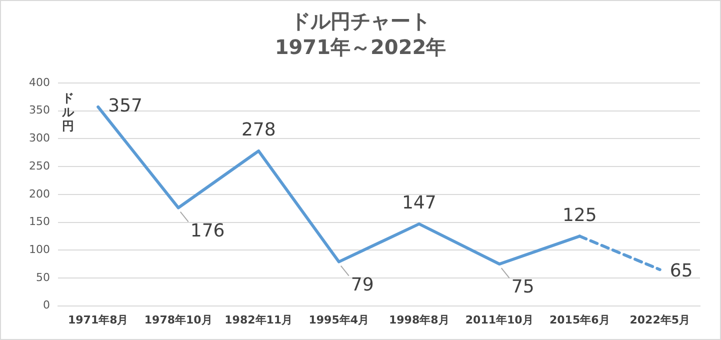 The image size is (721, 340). What do you see at coordinates (360, 47) in the screenshot?
I see `chart-subtitle: 1971年～2022年` at bounding box center [360, 47].